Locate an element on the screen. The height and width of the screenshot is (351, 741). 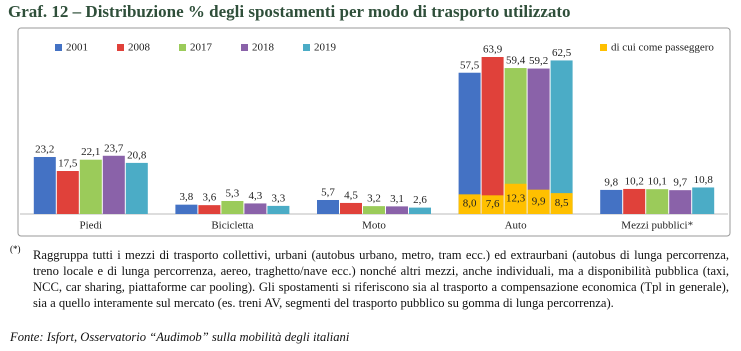
passenger-label: 9,9 is located at coordinates (539, 201).